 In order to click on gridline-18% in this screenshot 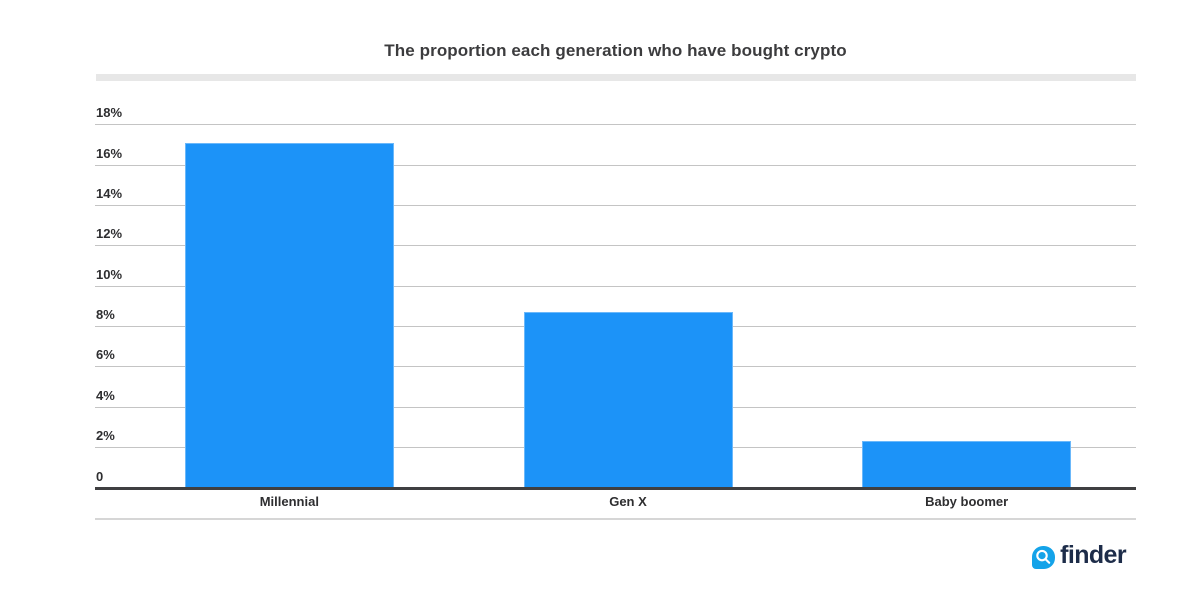, I will do `click(615, 125)`.